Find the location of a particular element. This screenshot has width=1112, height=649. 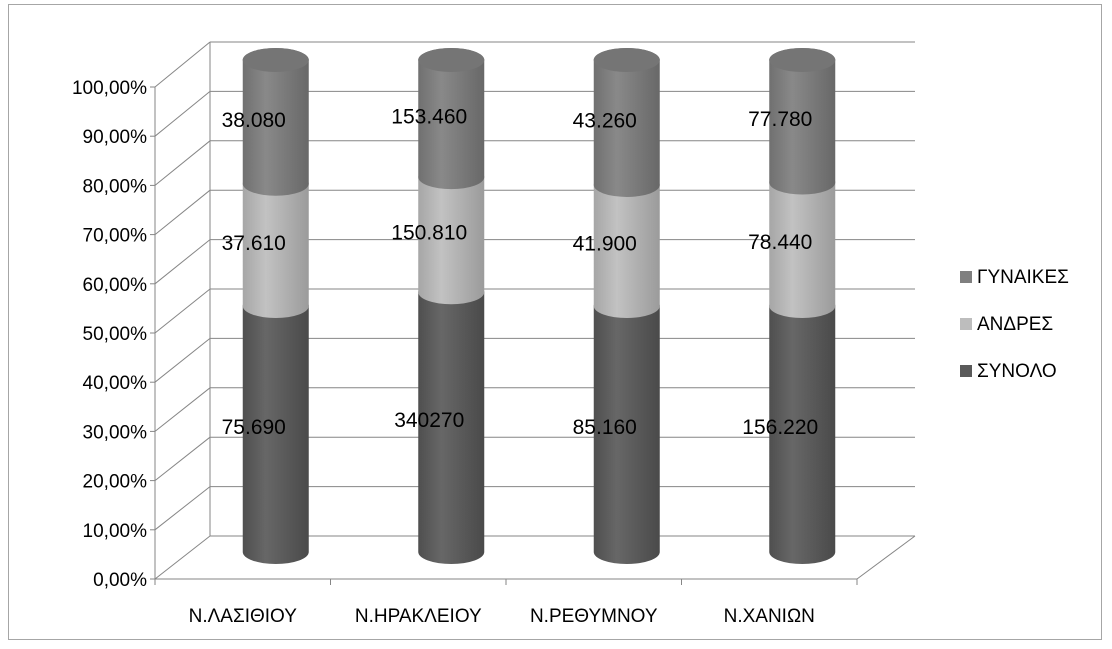

x-tick-label: Ν.ΡΕΘΥΜΝΟΥ is located at coordinates (594, 616).